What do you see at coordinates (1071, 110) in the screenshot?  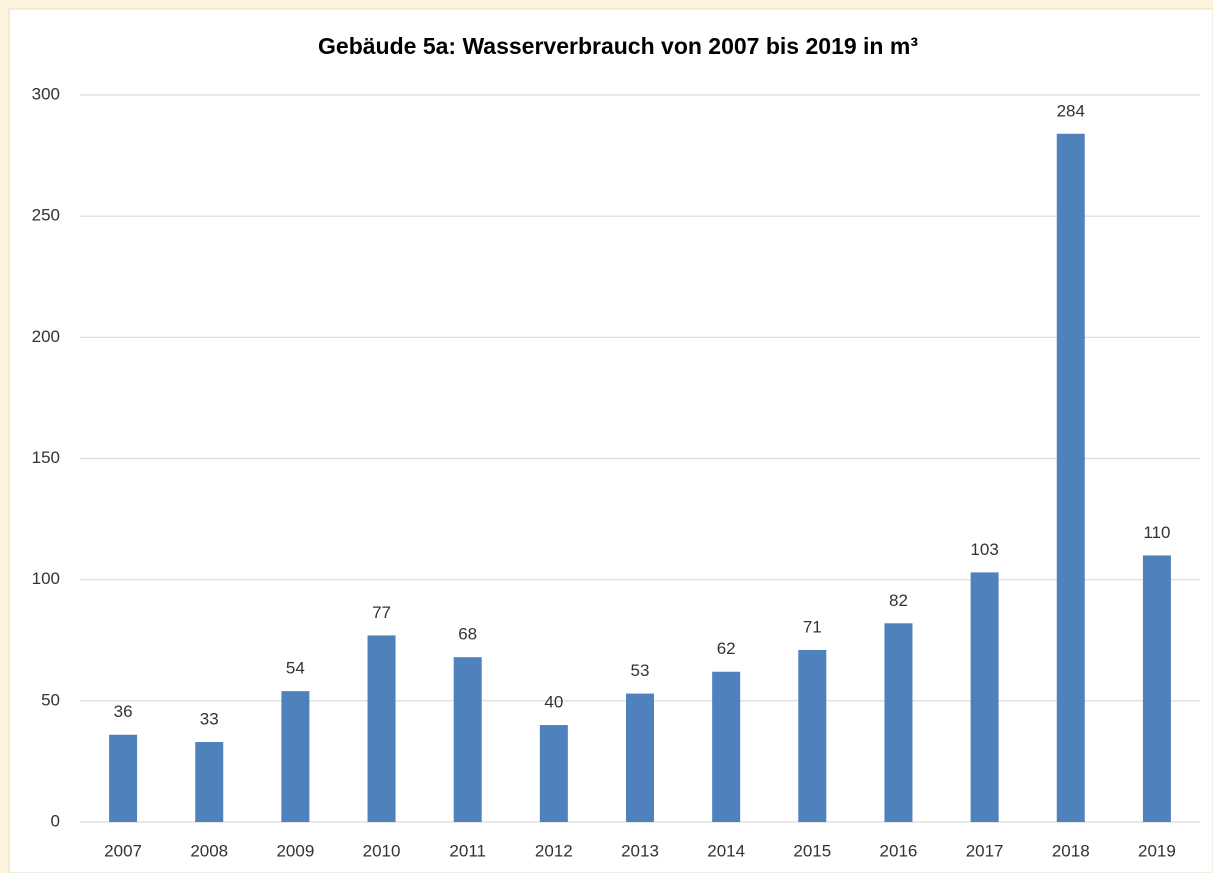 I see `value-label: 284` at bounding box center [1071, 110].